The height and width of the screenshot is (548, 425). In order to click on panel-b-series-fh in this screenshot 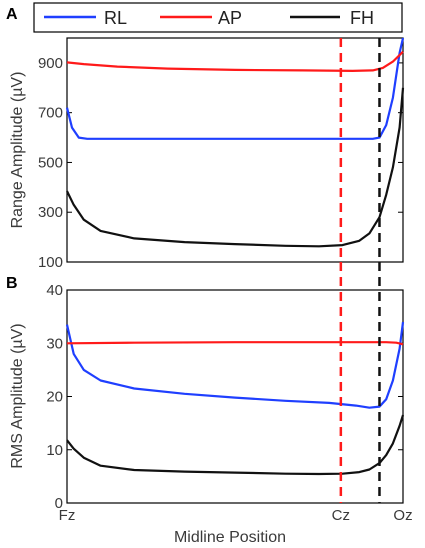, I will do `click(235, 445)`.